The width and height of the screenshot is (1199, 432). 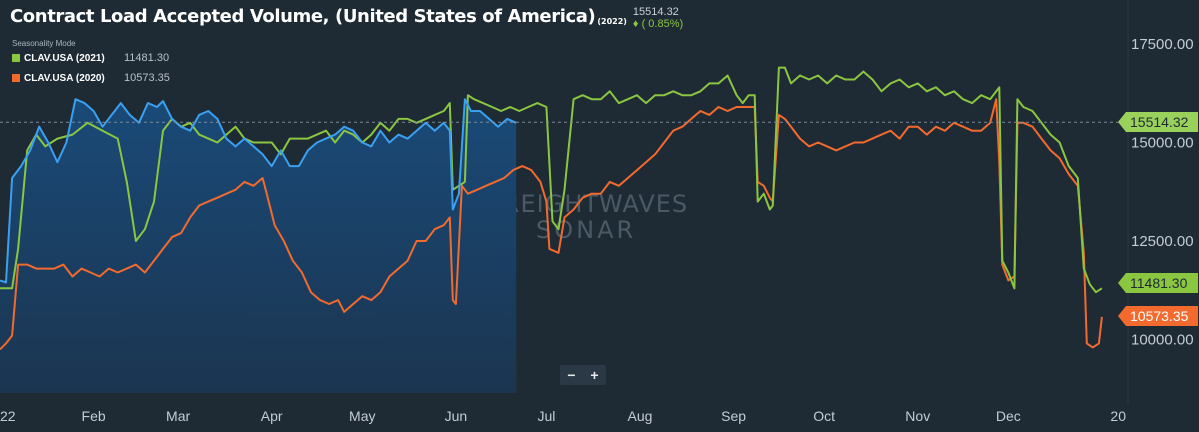 What do you see at coordinates (1162, 143) in the screenshot?
I see `y-tick-label: 15000.00` at bounding box center [1162, 143].